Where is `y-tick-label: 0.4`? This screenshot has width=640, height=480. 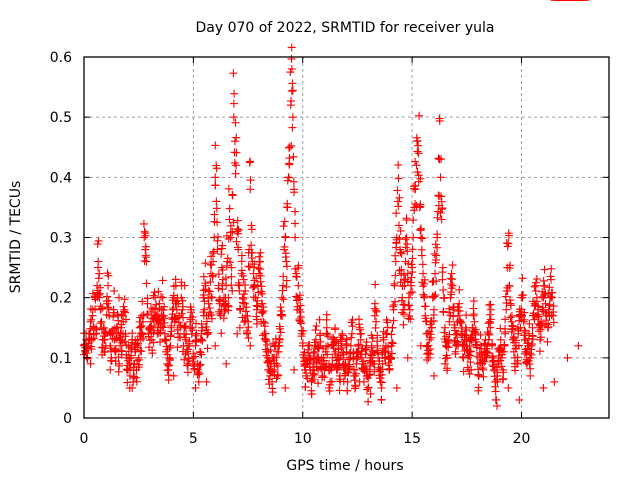
y-tick-label: 0.4 is located at coordinates (61, 178).